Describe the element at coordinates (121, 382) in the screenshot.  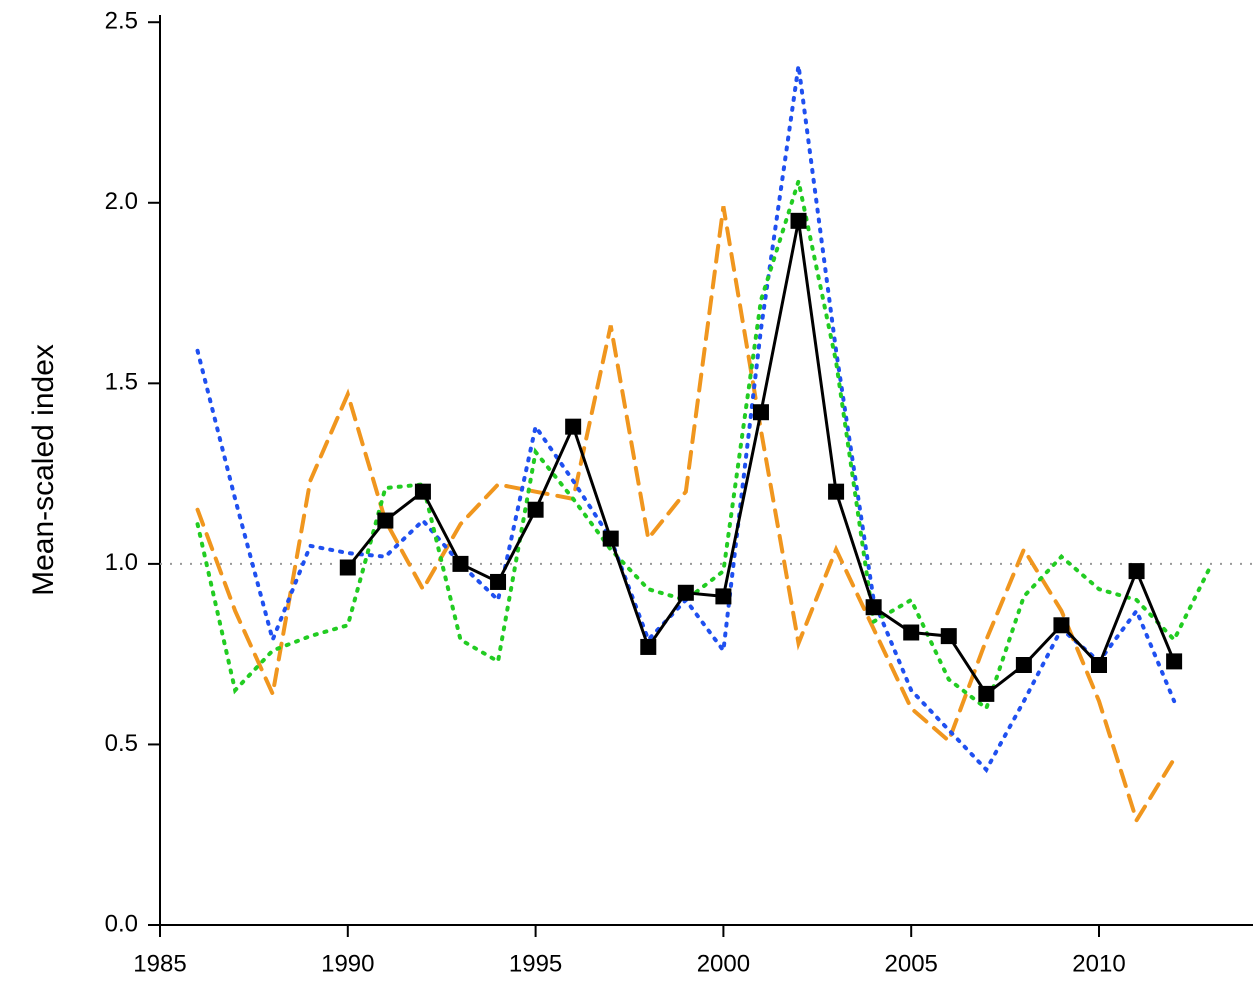
I see `y-tick-label: 1.5` at that location.